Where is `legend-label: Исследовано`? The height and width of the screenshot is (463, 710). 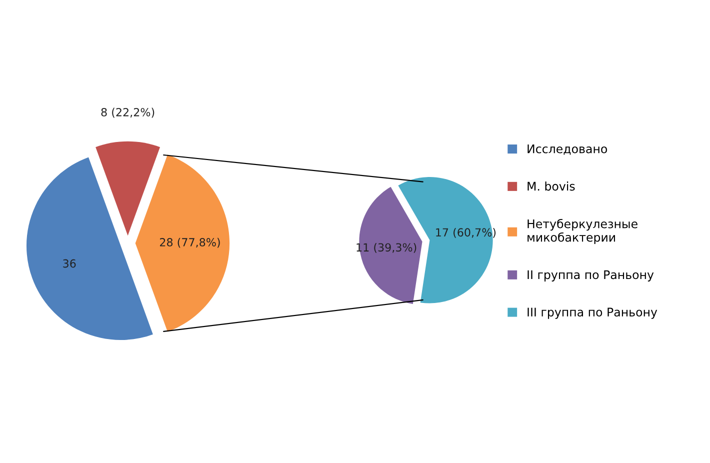
legend-label: Исследовано is located at coordinates (568, 149).